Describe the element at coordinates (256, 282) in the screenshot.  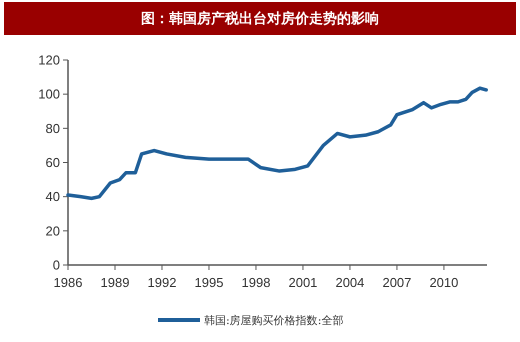
I see `x-tick-label: 1998` at that location.